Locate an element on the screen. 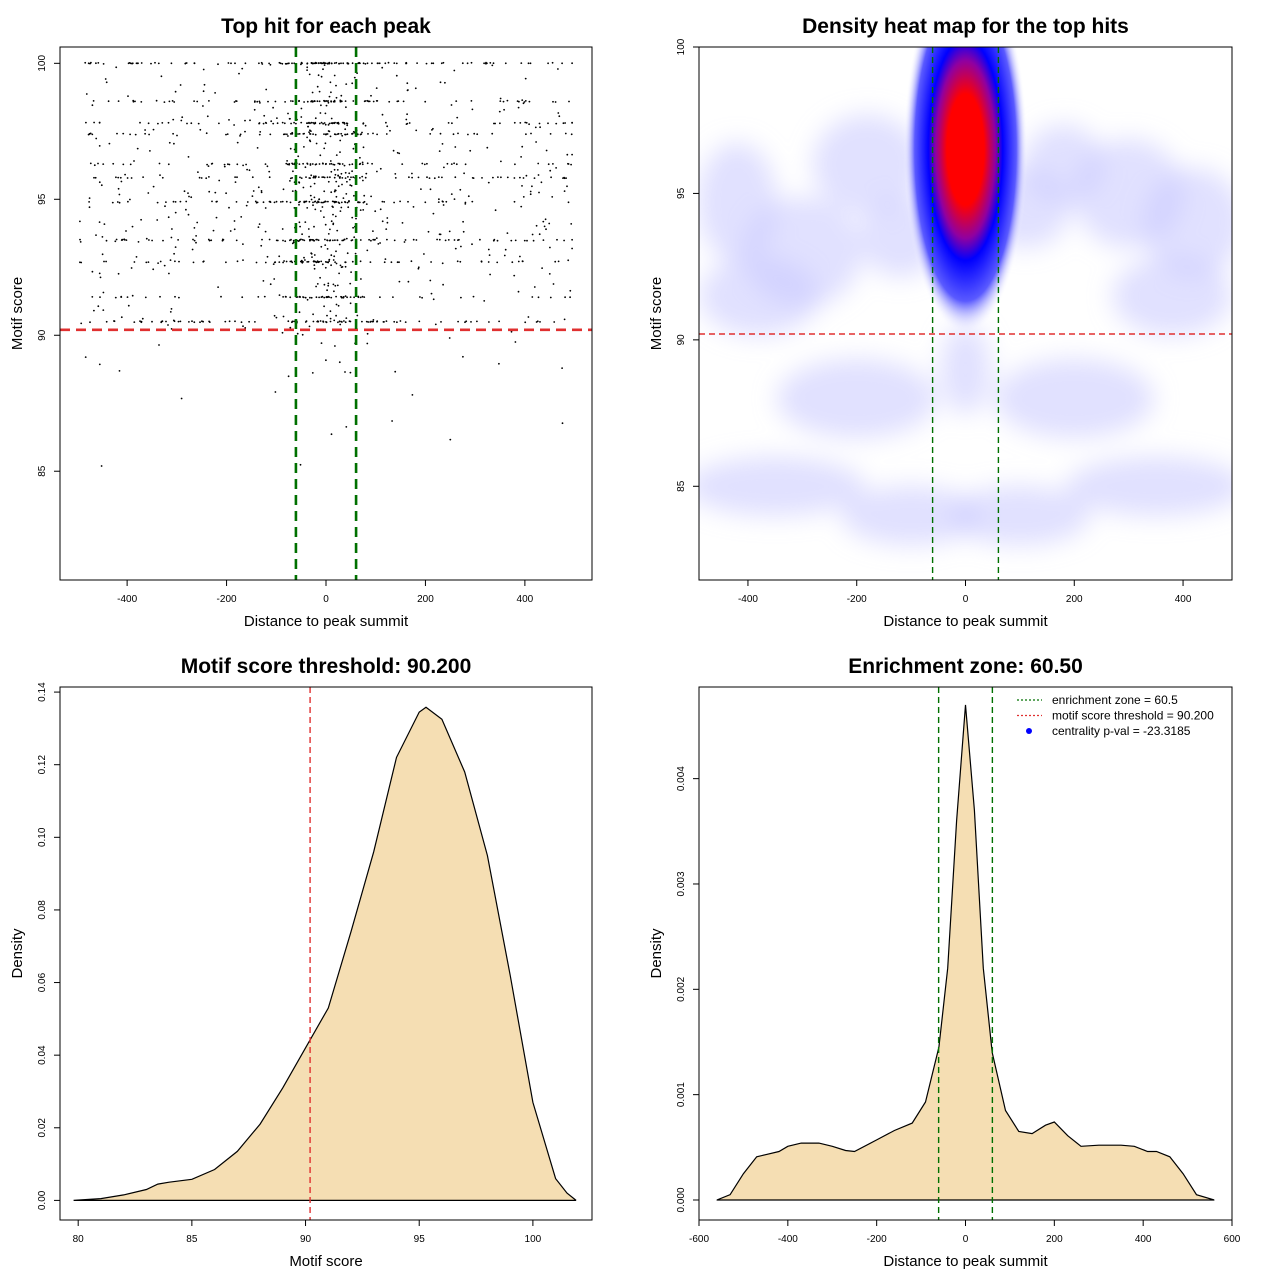  x-axis-label: Distance to peak summit is located at coordinates (326, 621).